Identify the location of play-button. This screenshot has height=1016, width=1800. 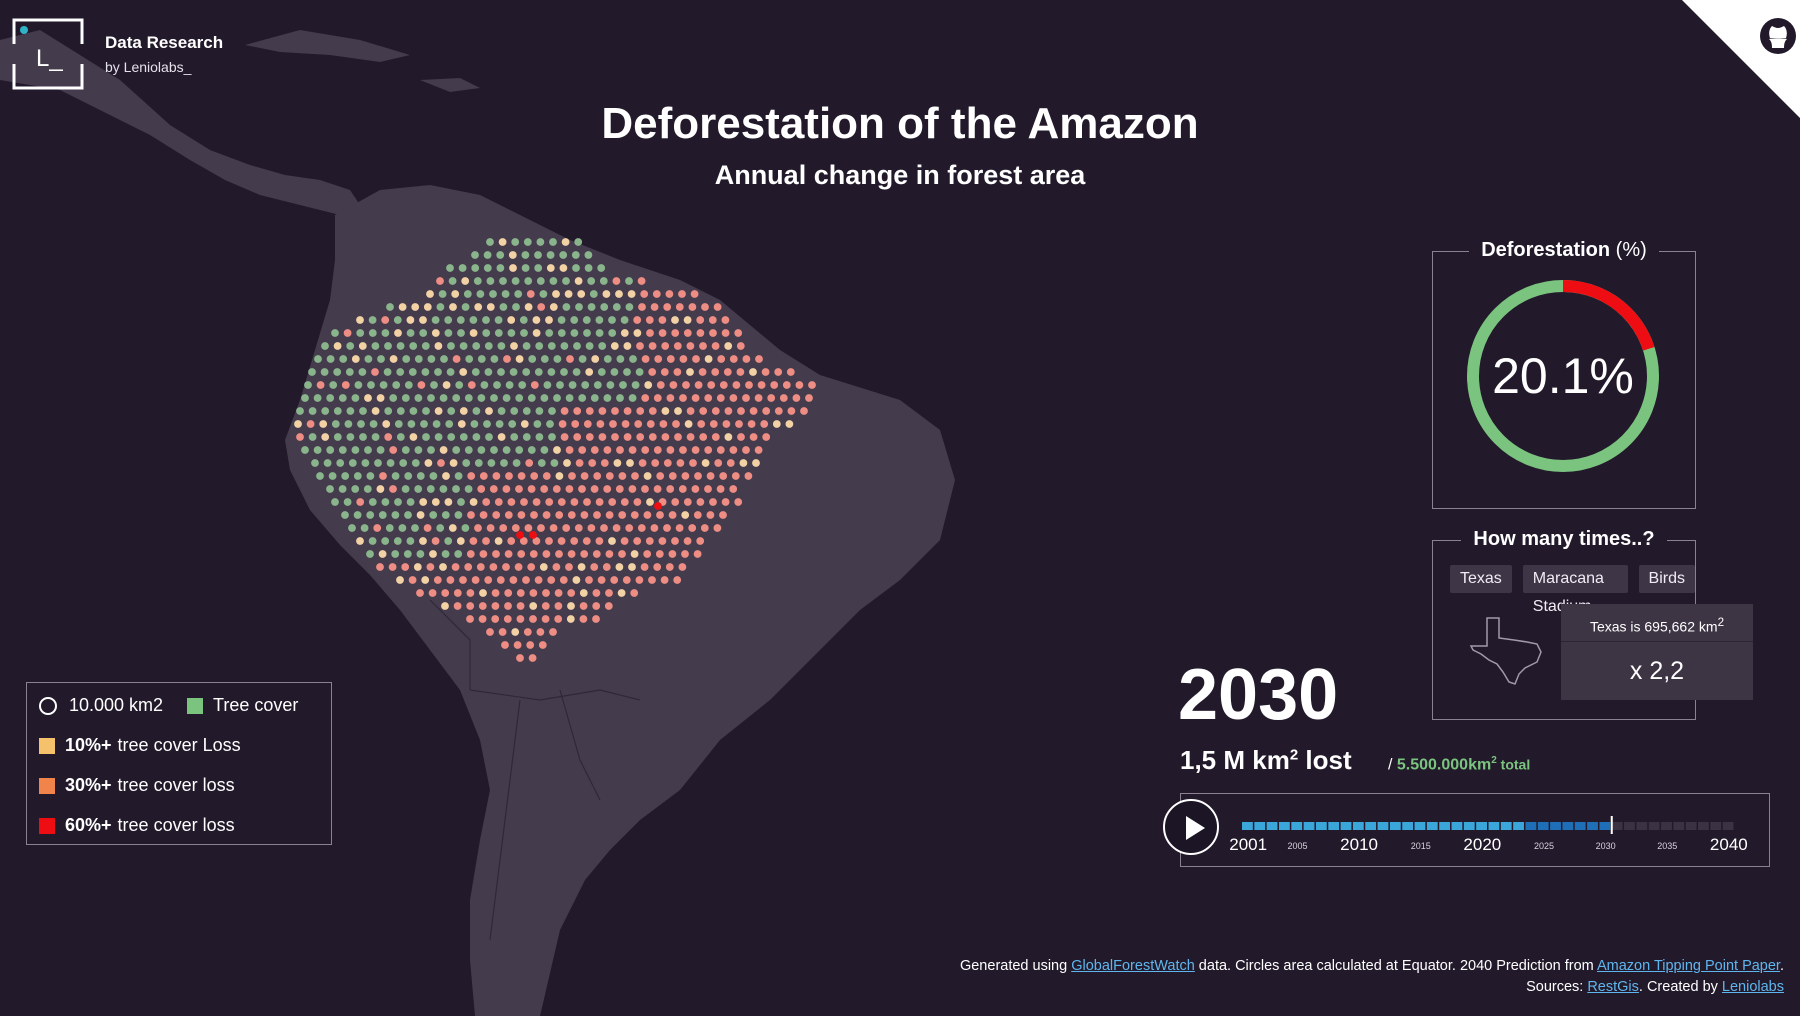
(1191, 827).